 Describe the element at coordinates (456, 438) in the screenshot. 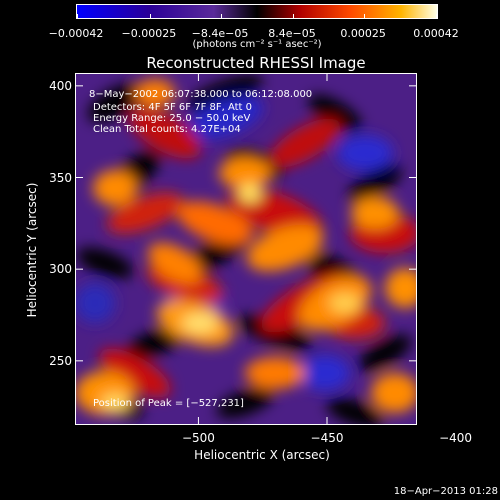

I see `x-tick-label: −400` at that location.